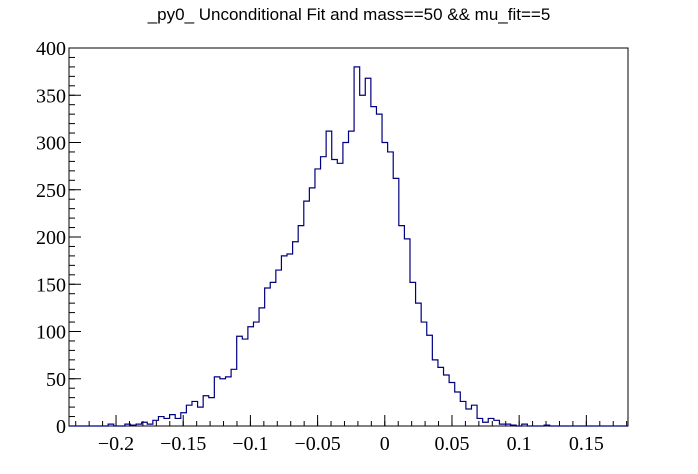 This screenshot has width=698, height=474. What do you see at coordinates (51, 333) in the screenshot?
I see `y-tick-label: 100` at bounding box center [51, 333].